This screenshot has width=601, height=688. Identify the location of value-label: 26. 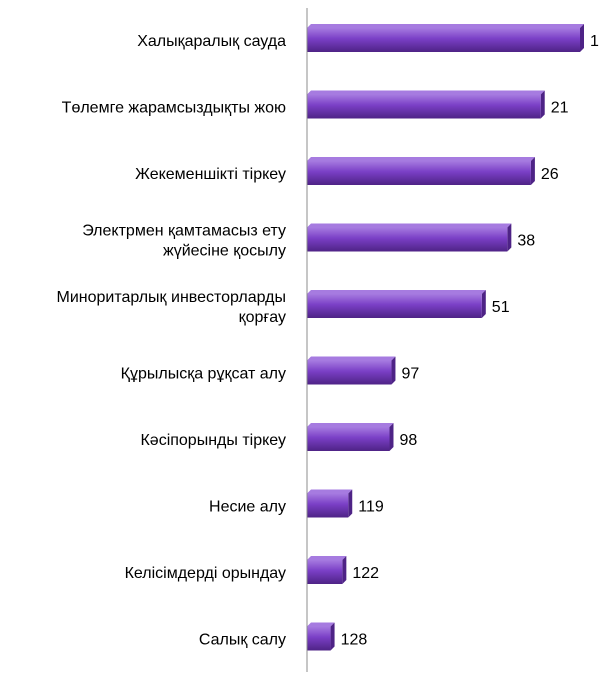
(550, 174).